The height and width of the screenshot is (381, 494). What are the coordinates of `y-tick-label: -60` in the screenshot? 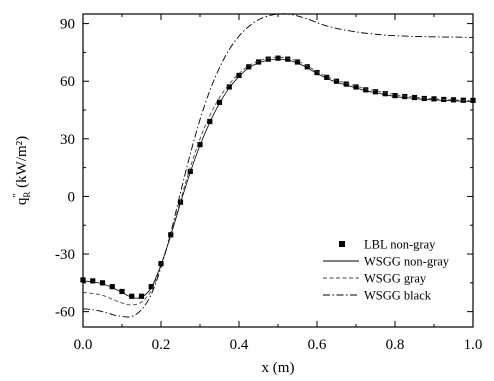 It's located at (65, 313).